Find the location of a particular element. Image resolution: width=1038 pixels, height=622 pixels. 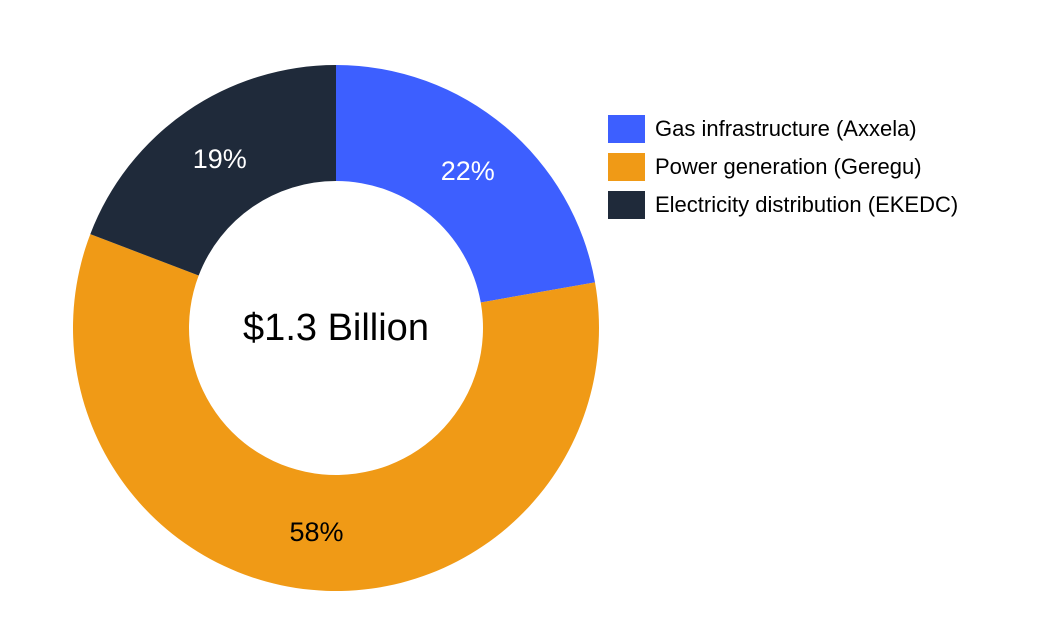

slice-gas-infrastructure is located at coordinates (466, 184).